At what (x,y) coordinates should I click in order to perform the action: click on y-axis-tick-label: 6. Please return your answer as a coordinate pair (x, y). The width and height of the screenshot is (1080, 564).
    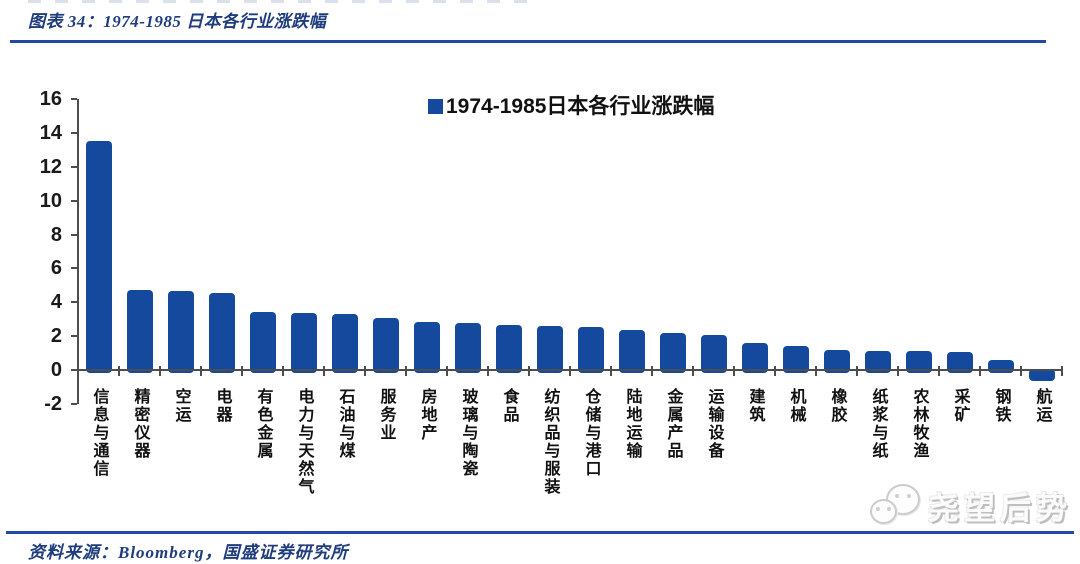
    Looking at the image, I should click on (56, 268).